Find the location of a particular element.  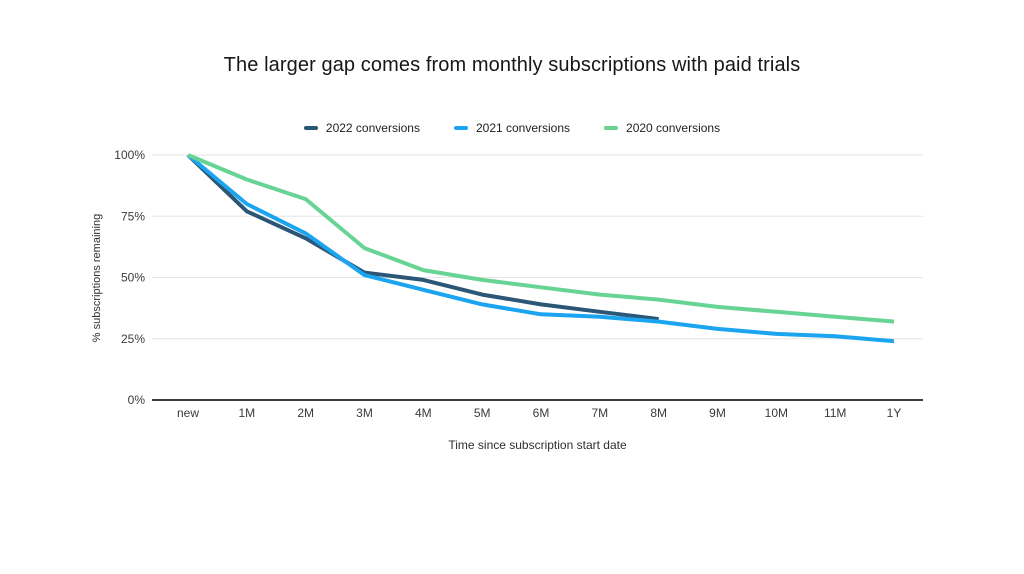

y-tick-label: 75% is located at coordinates (133, 216).